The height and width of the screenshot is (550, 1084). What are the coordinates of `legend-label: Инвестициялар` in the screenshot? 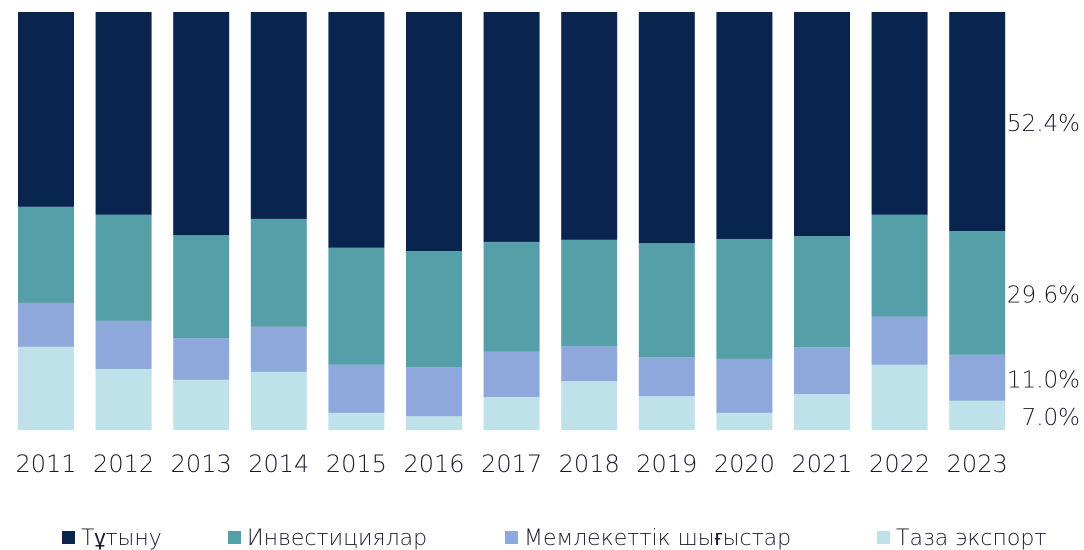 It's located at (337, 538).